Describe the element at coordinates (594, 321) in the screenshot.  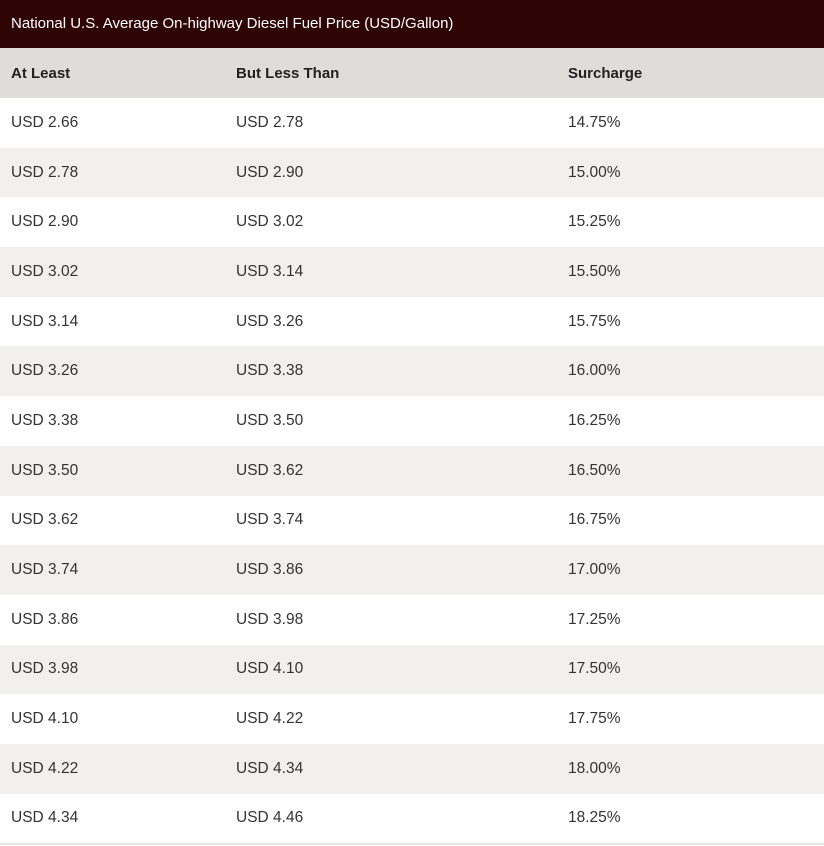
I see `cell-surcharge: 15.75%` at that location.